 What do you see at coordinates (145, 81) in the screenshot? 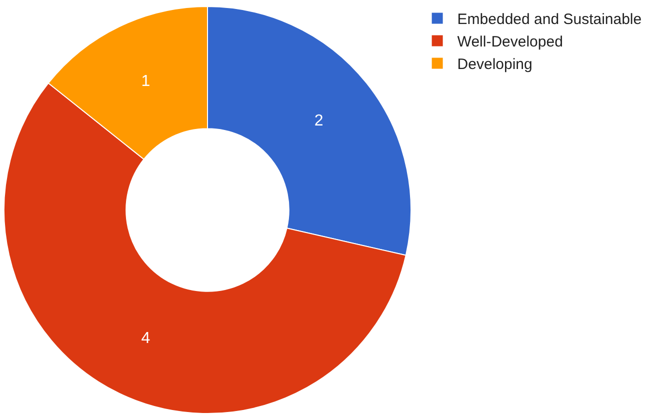
I see `data-label: 1` at bounding box center [145, 81].